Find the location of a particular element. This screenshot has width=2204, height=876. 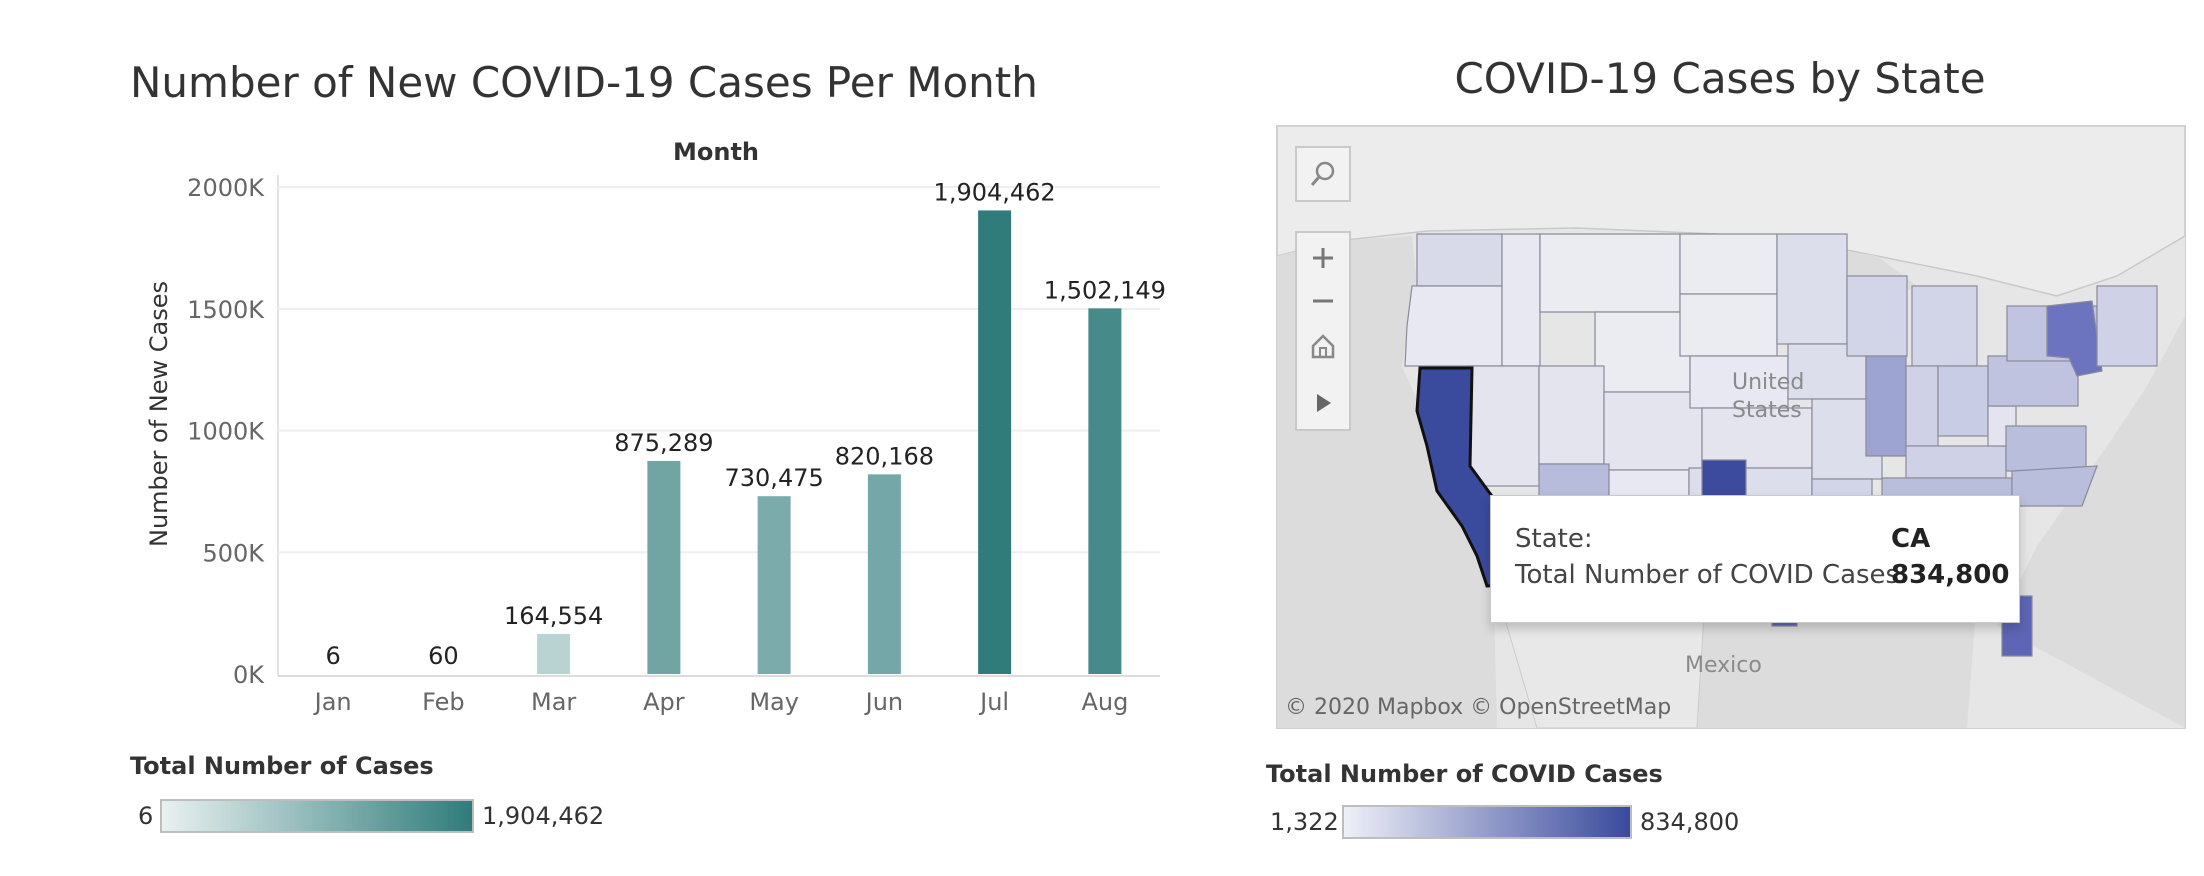

state-ut is located at coordinates (1571, 415).